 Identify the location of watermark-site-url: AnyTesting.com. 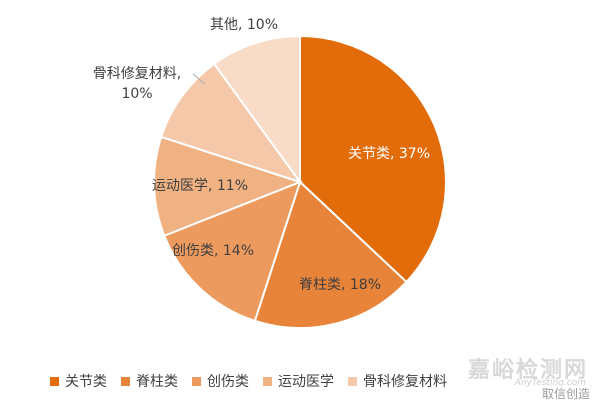
(550, 383).